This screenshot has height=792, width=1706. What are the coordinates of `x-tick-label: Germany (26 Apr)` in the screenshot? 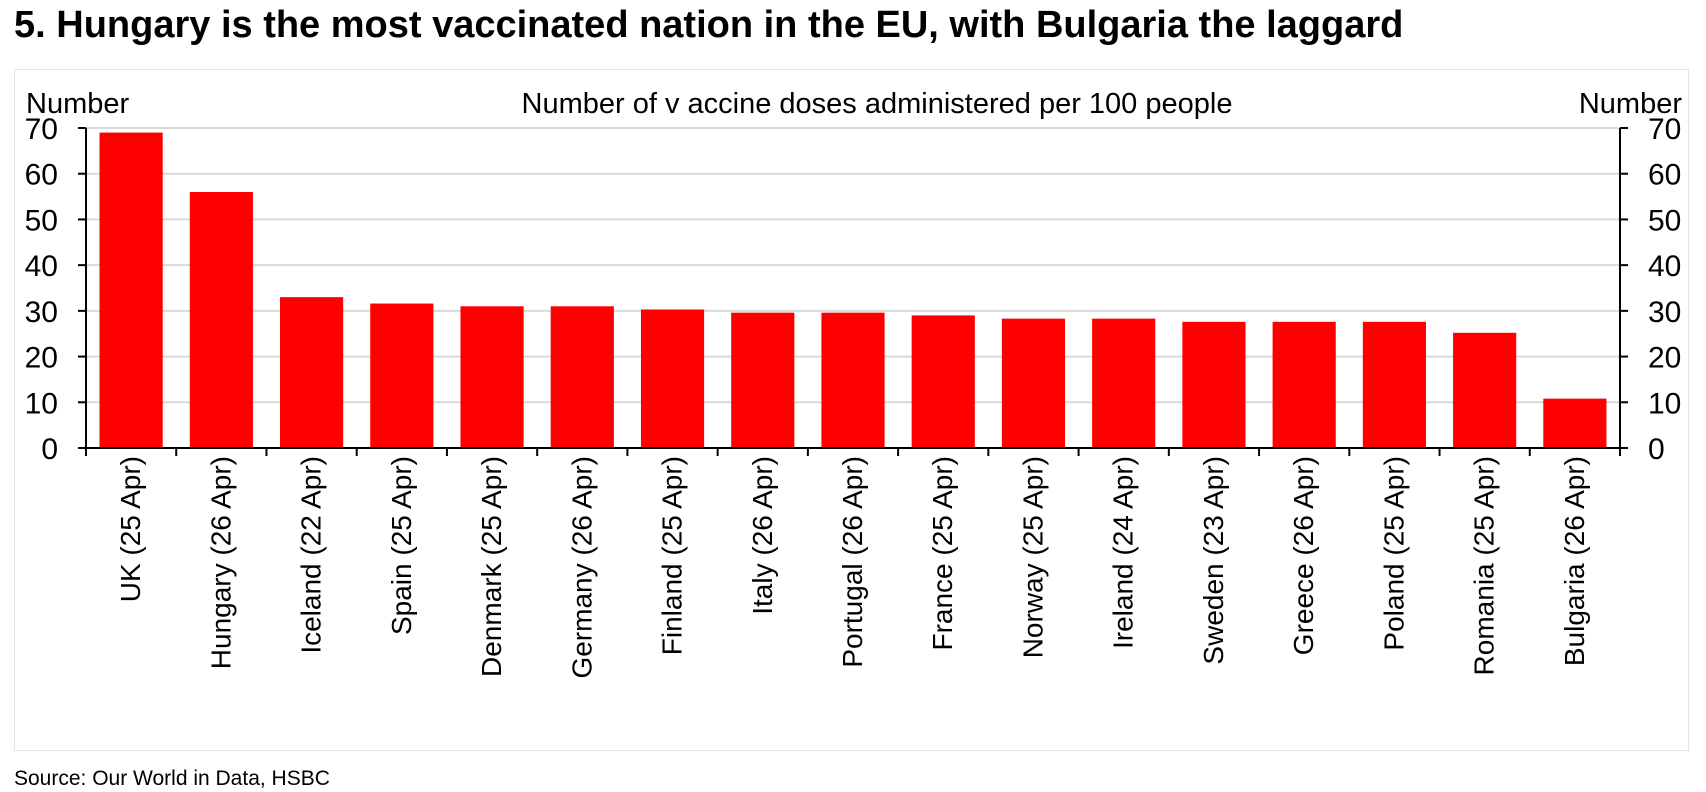 It's located at (581, 567).